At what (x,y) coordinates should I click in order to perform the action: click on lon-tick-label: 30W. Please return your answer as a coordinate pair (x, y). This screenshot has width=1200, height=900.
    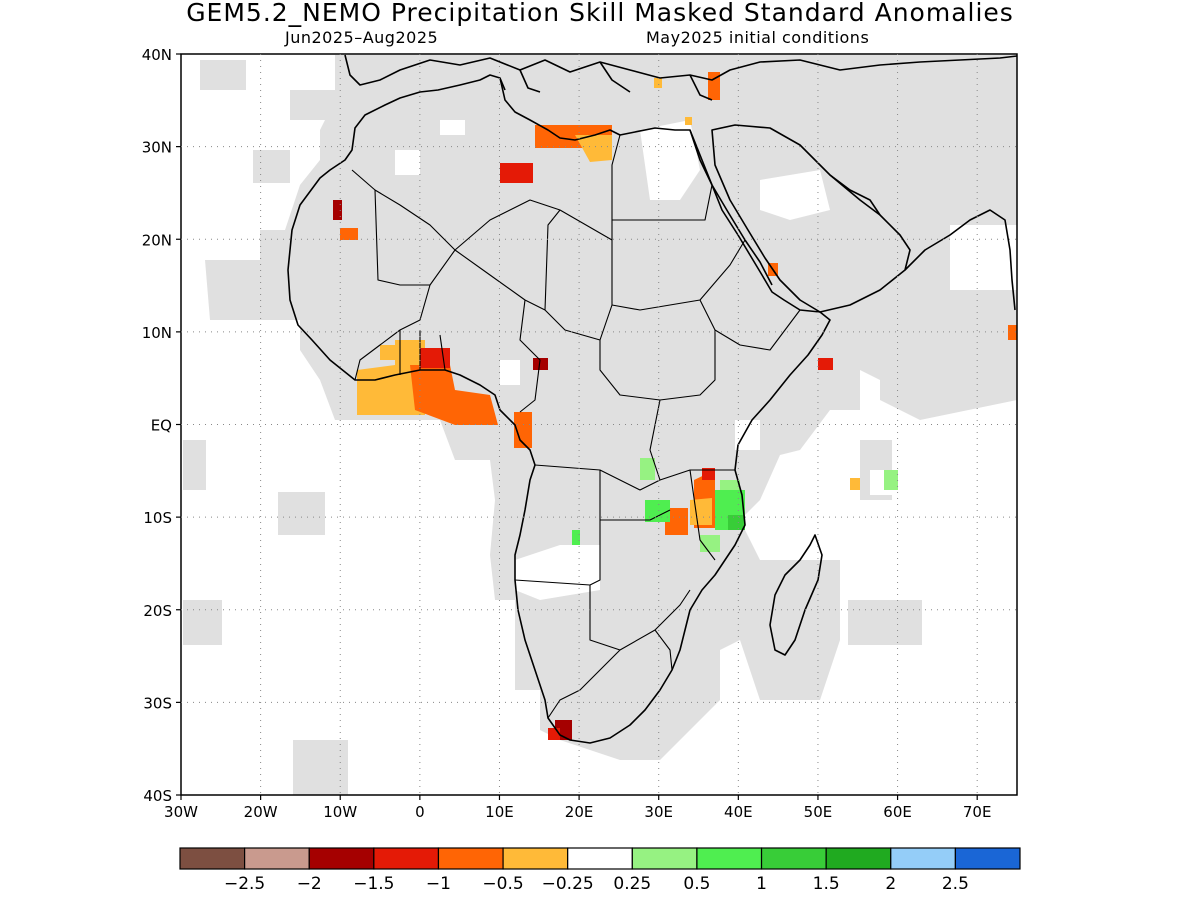
    Looking at the image, I should click on (181, 812).